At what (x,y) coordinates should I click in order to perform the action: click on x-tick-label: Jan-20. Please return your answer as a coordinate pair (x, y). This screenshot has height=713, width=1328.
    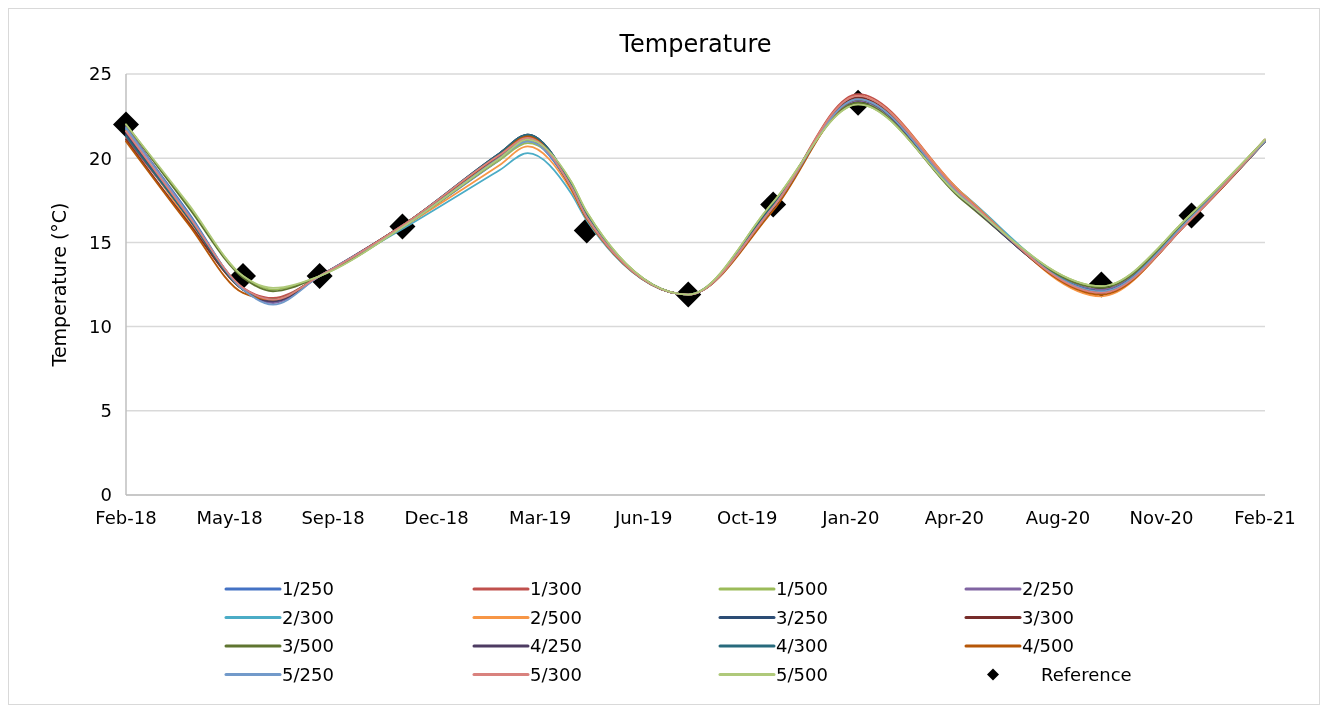
    Looking at the image, I should click on (850, 517).